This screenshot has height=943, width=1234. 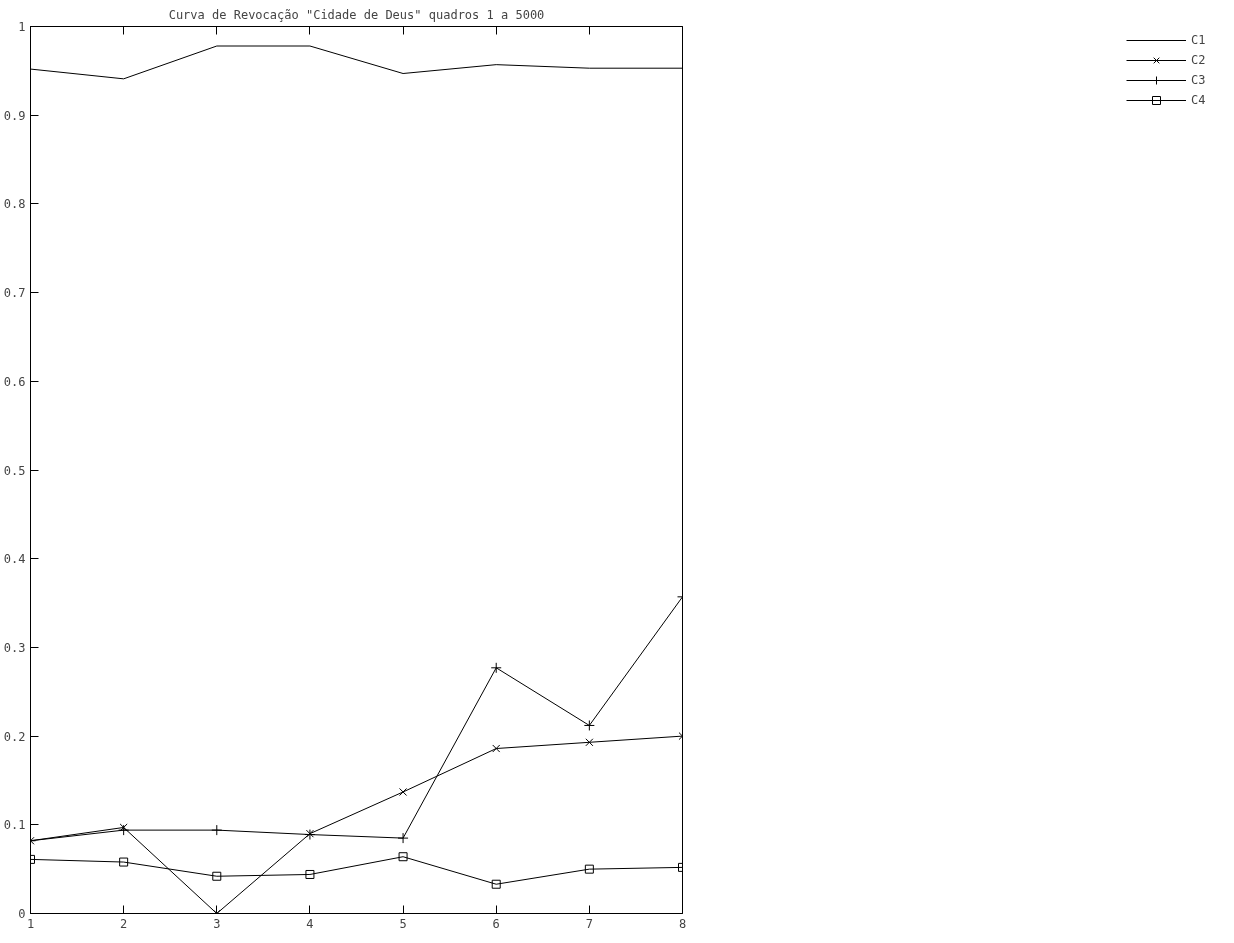 I want to click on y-tick-label: 0.6, so click(x=14, y=381).